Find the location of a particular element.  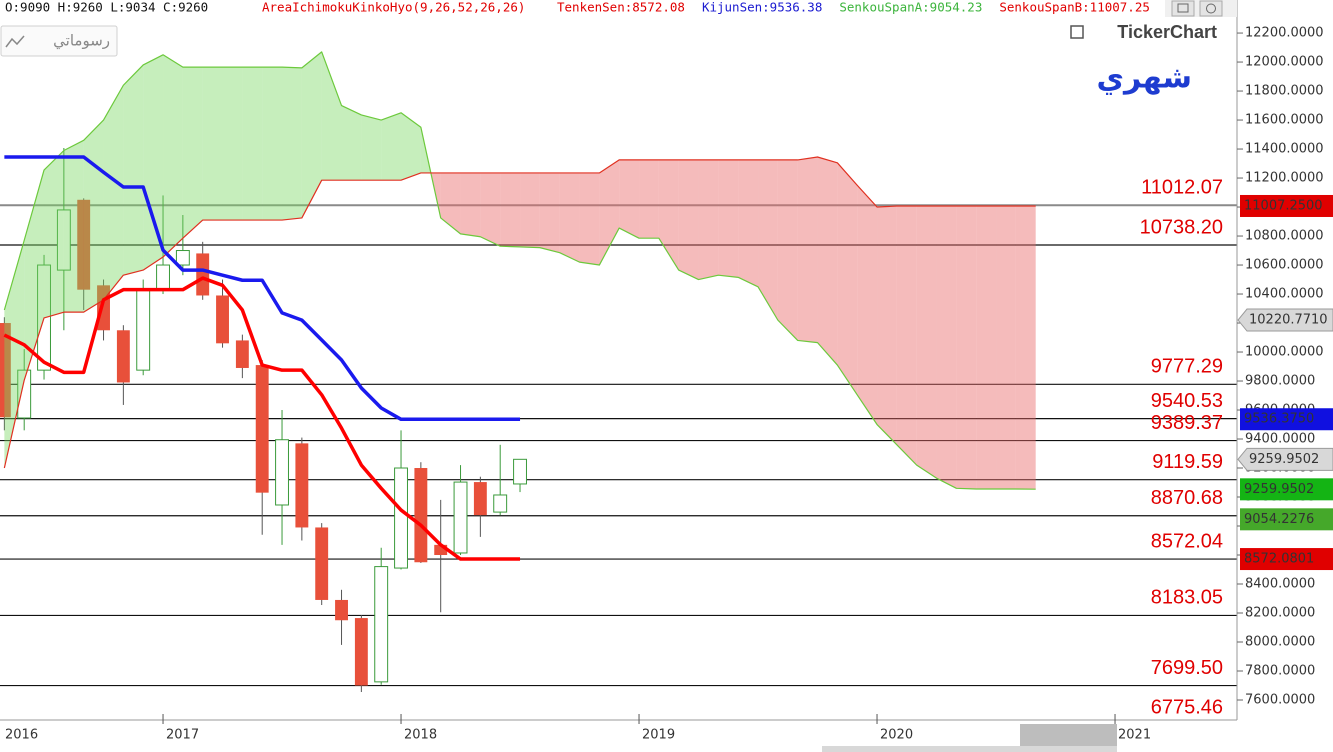

level-label: 8183.05 is located at coordinates (1187, 598).